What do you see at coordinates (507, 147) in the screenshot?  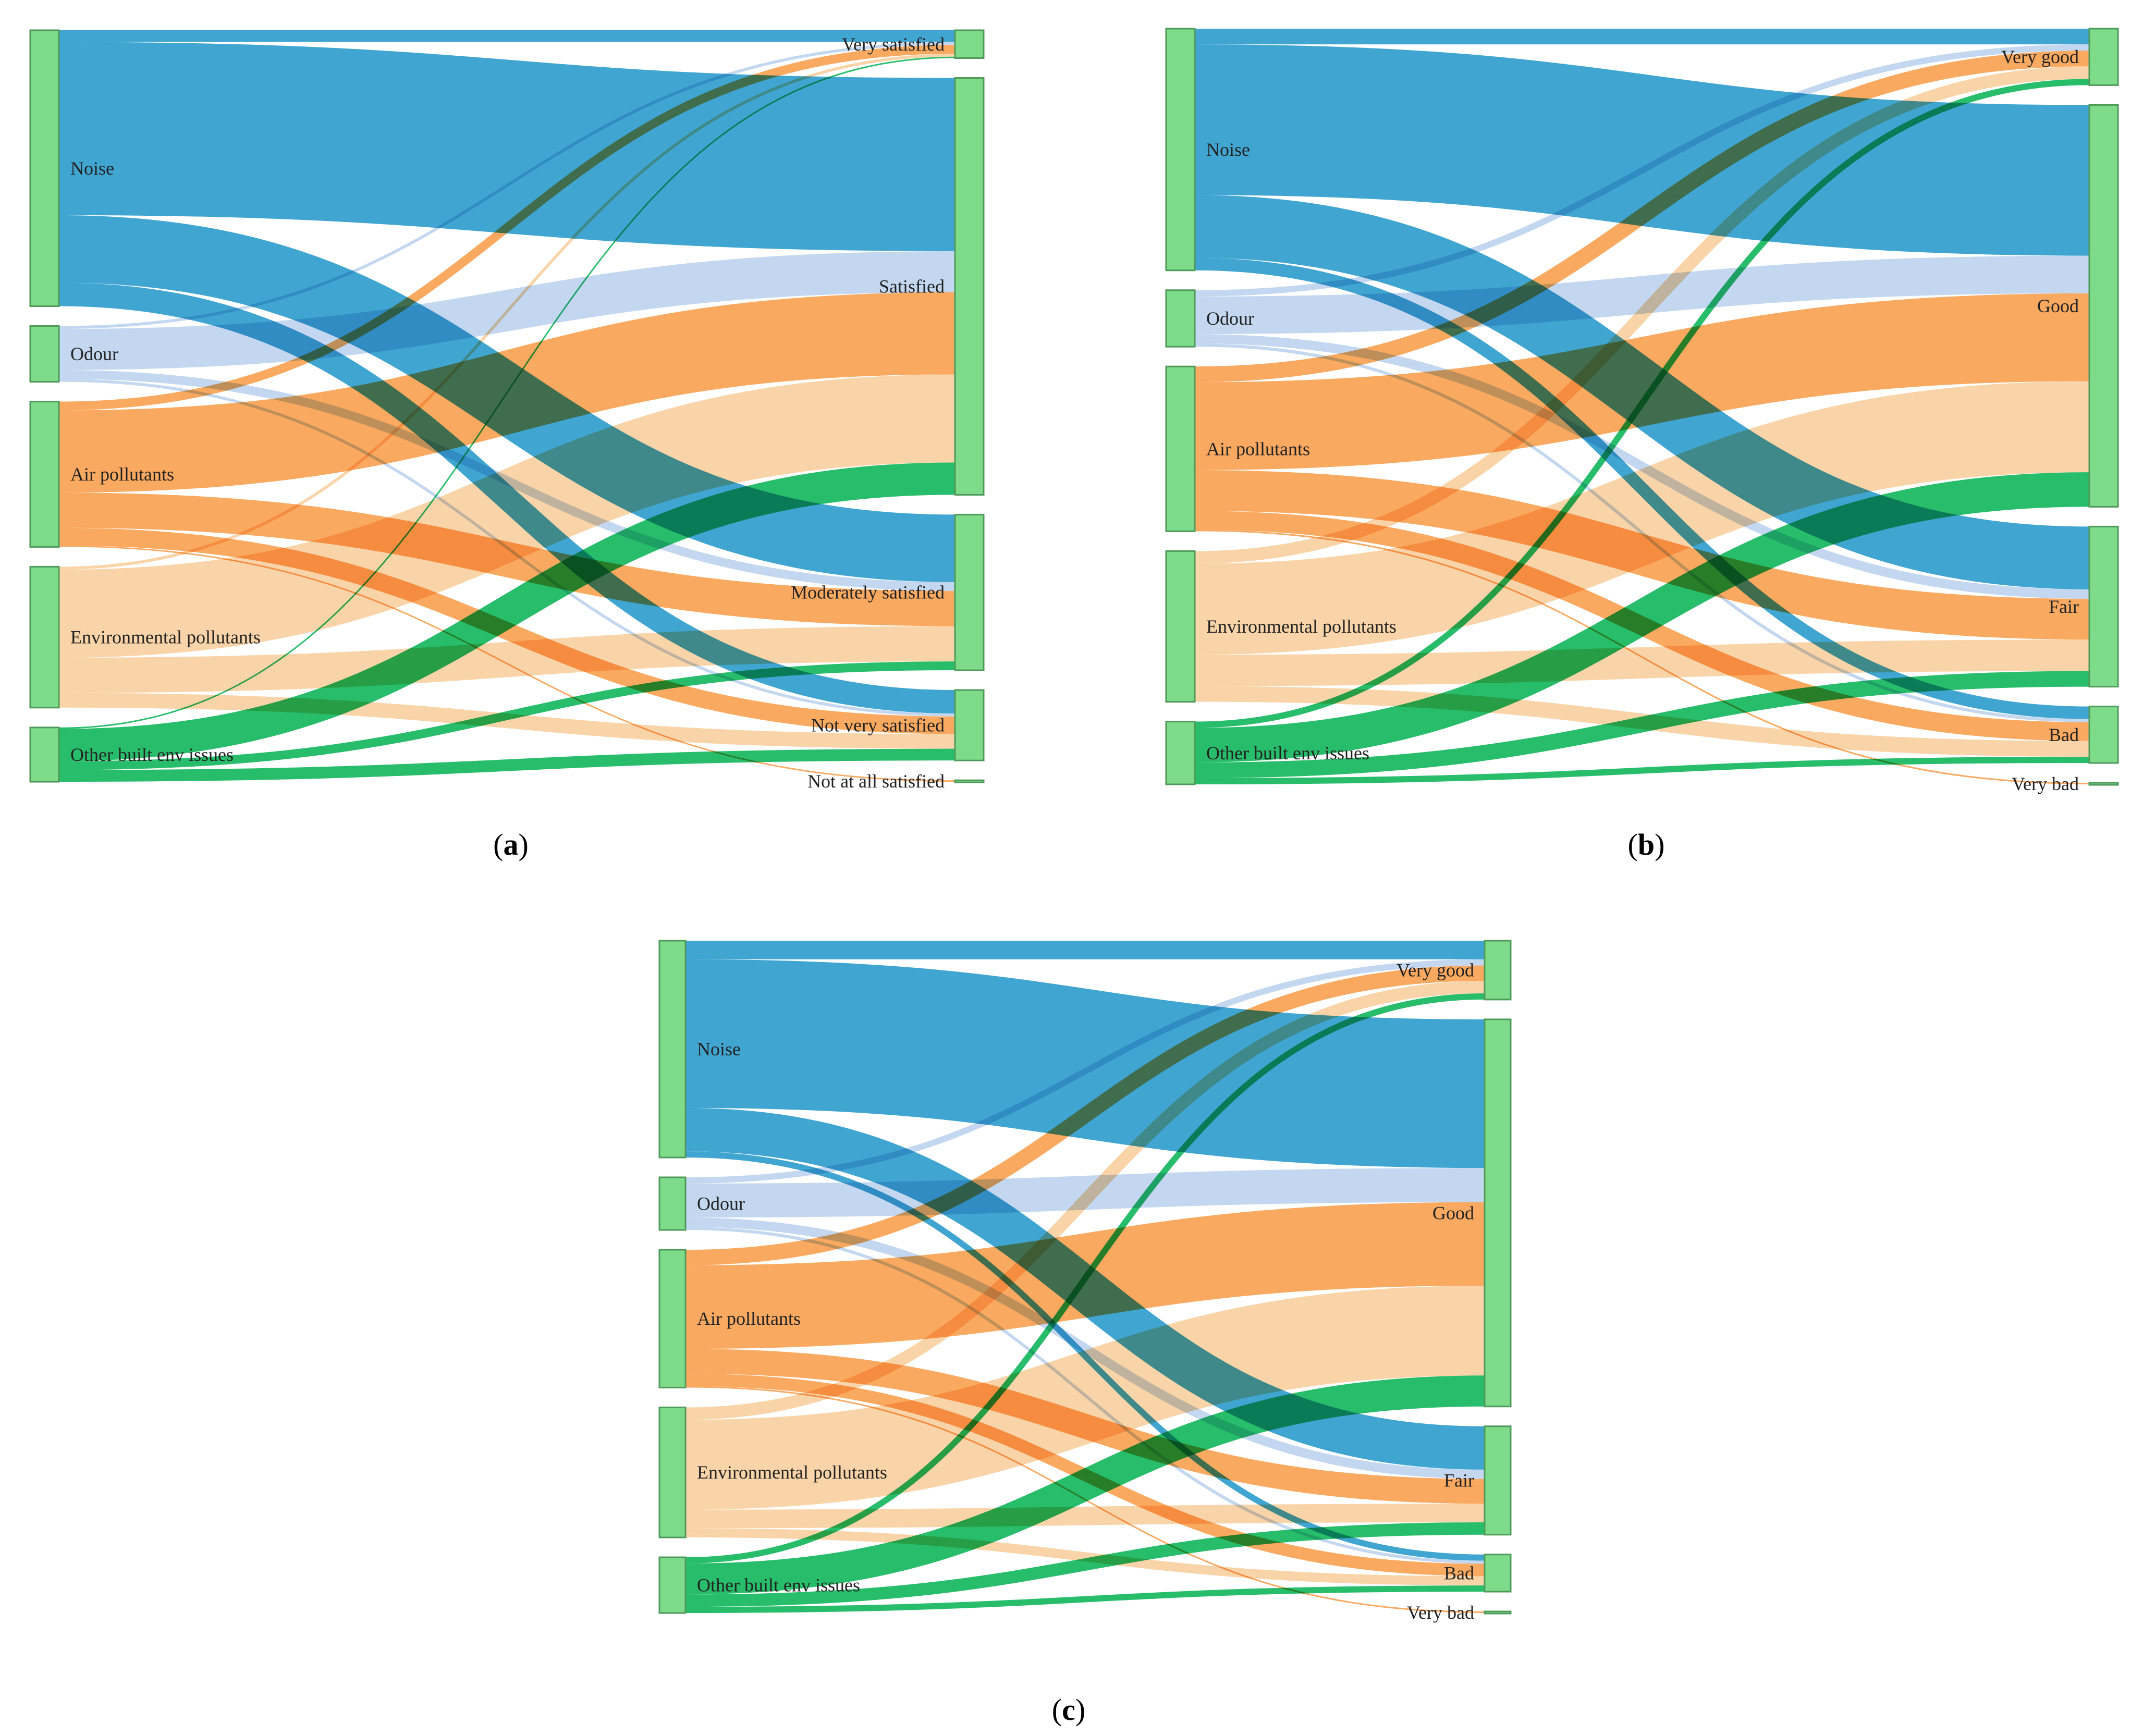 I see `link-noise-to-satisfied` at bounding box center [507, 147].